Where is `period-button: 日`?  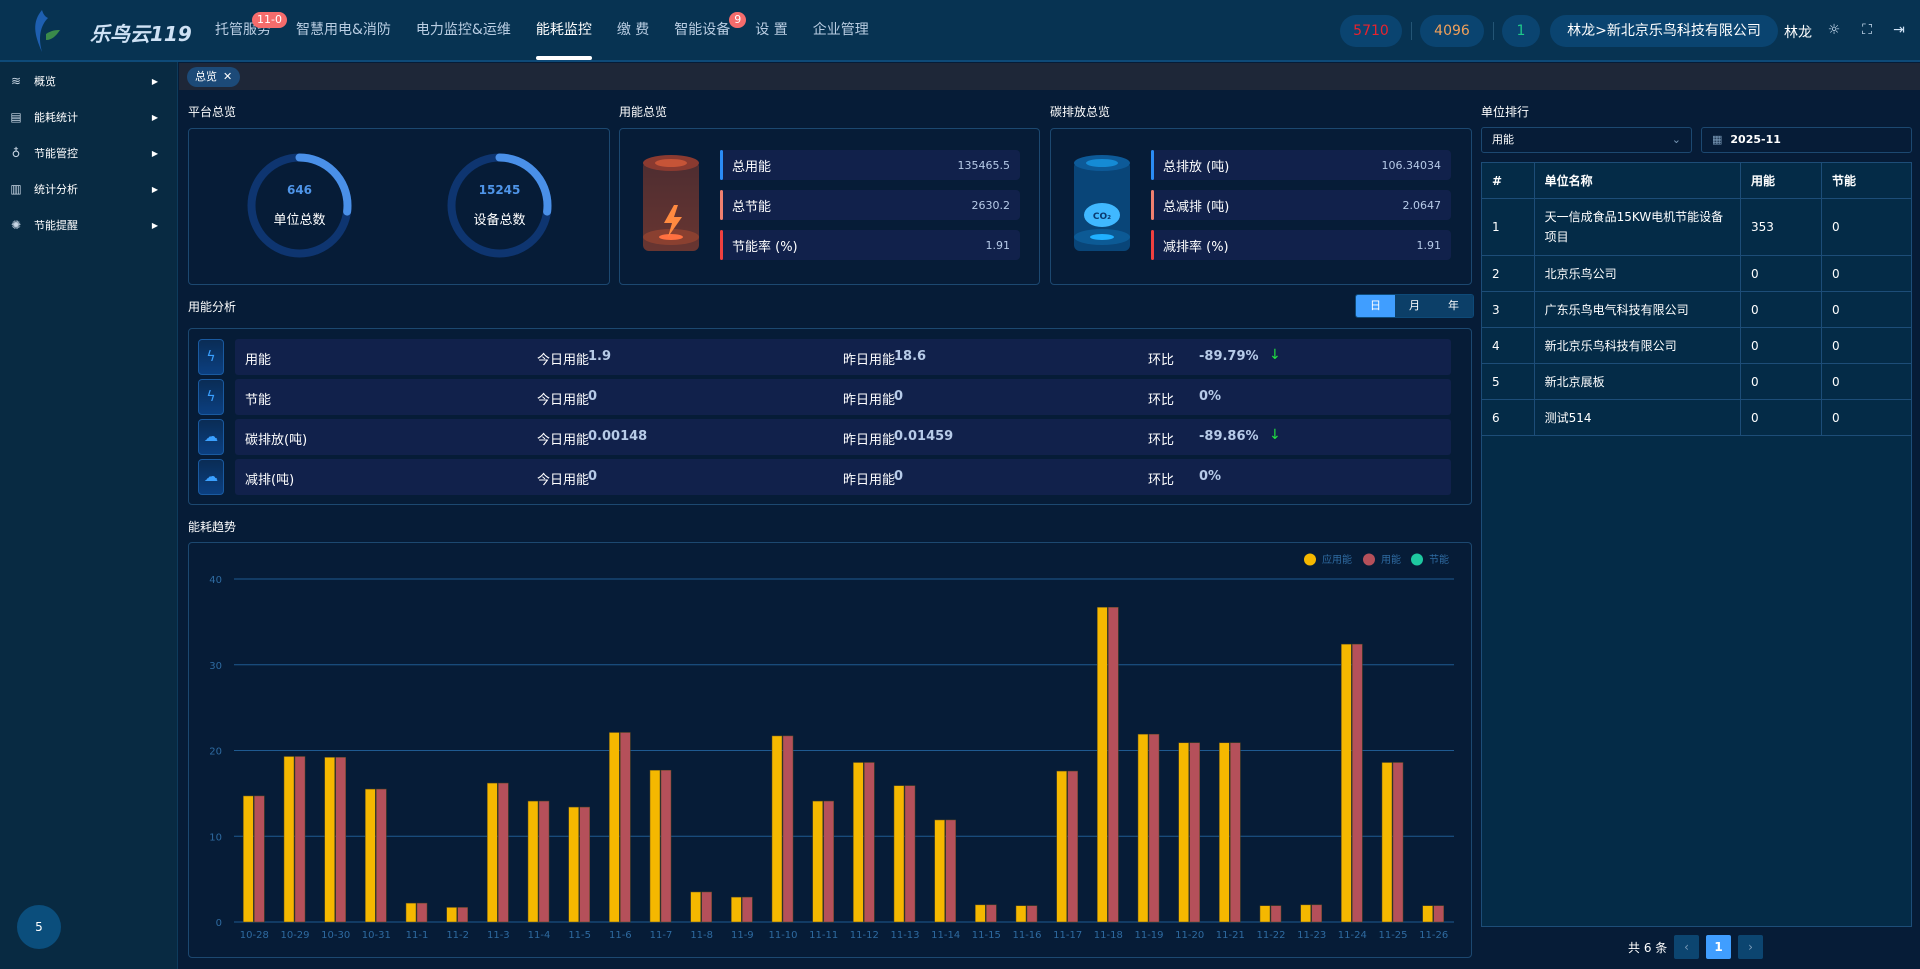
period-button: 日 is located at coordinates (1375, 306).